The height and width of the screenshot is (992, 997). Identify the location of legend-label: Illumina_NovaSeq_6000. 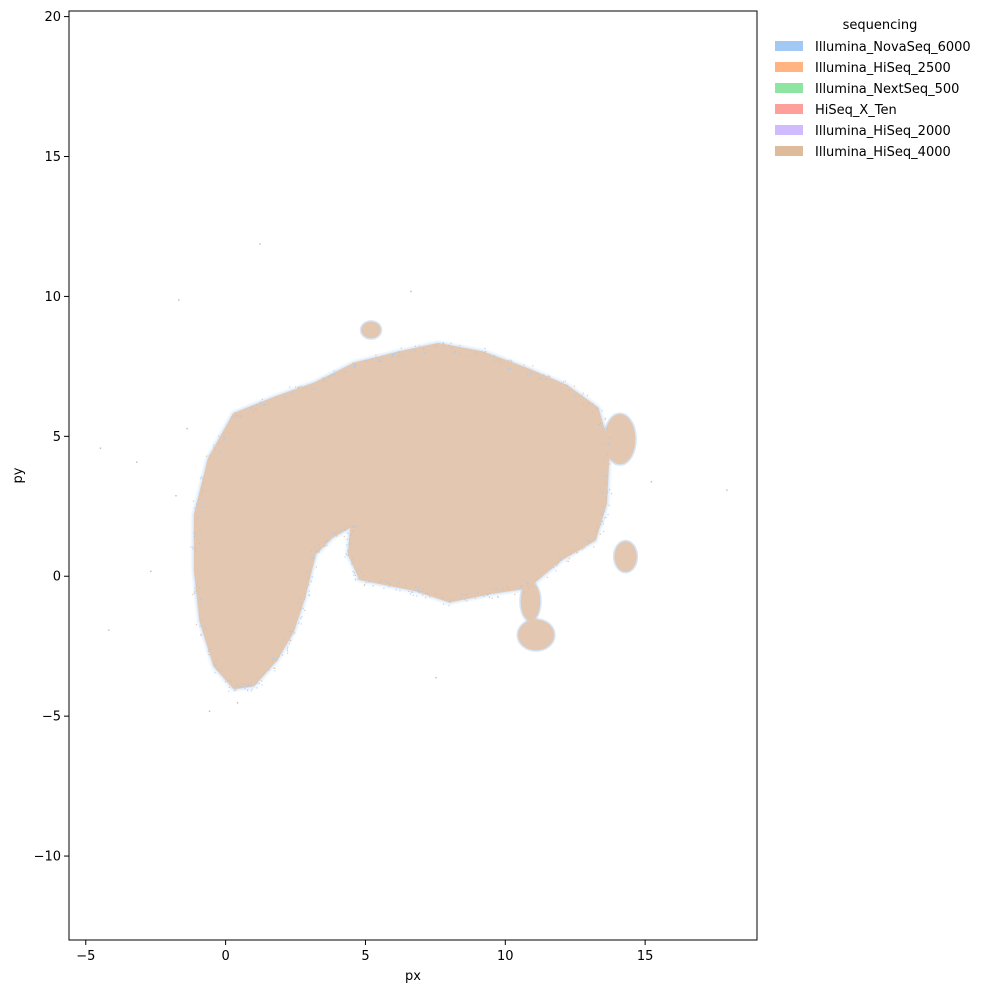
(893, 47).